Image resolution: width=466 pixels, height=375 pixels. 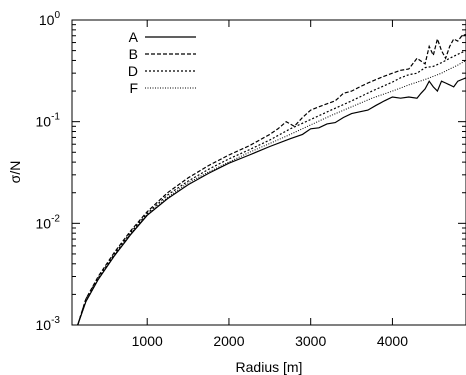 I want to click on y-tick-label: 10⁰, so click(x=50, y=19).